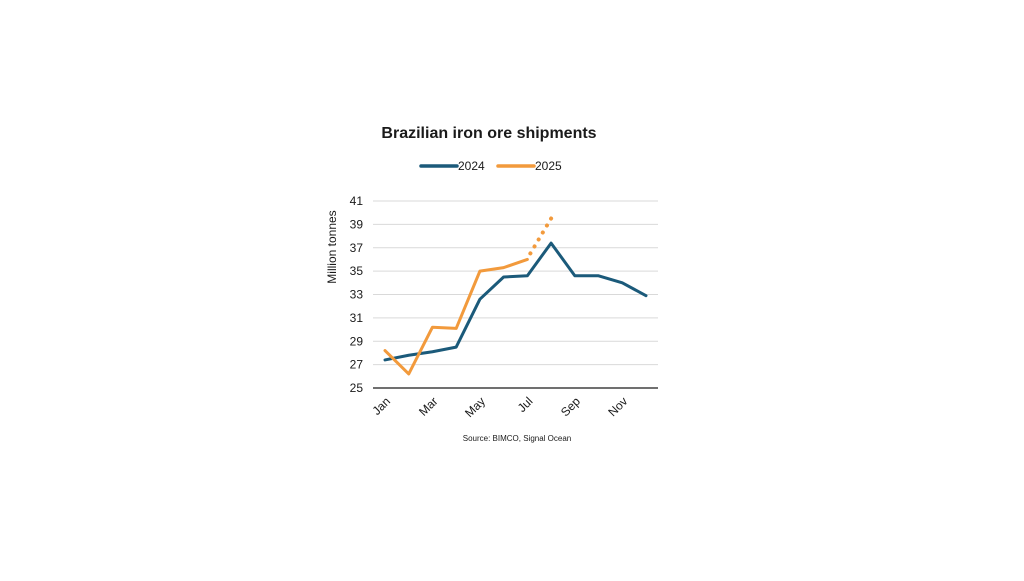  What do you see at coordinates (382, 406) in the screenshot?
I see `x-tick-label: Jan` at bounding box center [382, 406].